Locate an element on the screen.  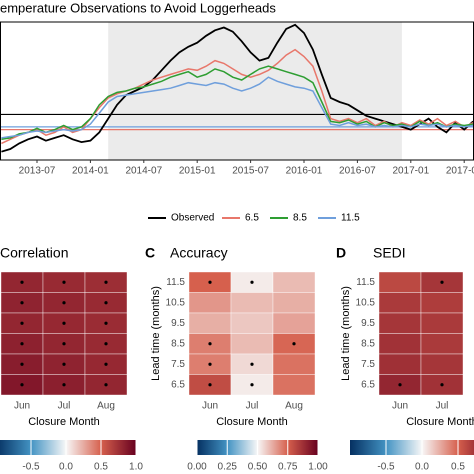
panel-title: SEDI is located at coordinates (389, 253).